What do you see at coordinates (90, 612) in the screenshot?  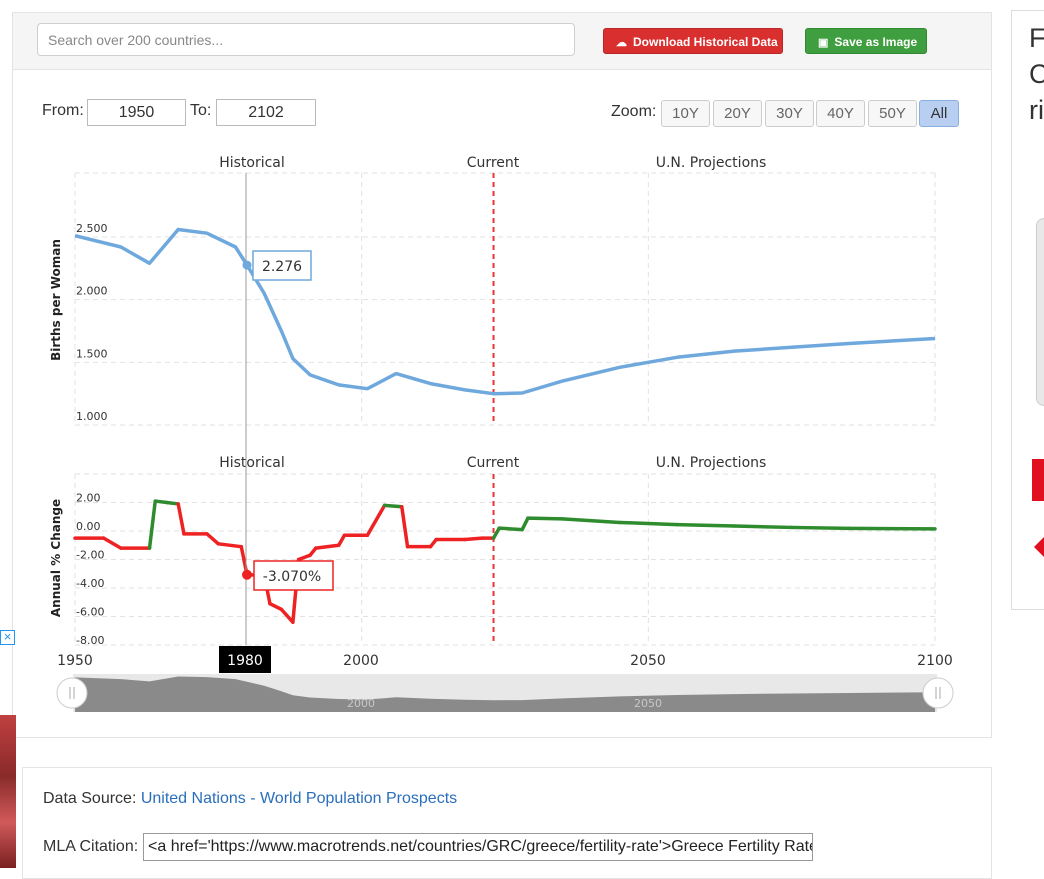 I see `y-tick-label--6.00: -6.00` at bounding box center [90, 612].